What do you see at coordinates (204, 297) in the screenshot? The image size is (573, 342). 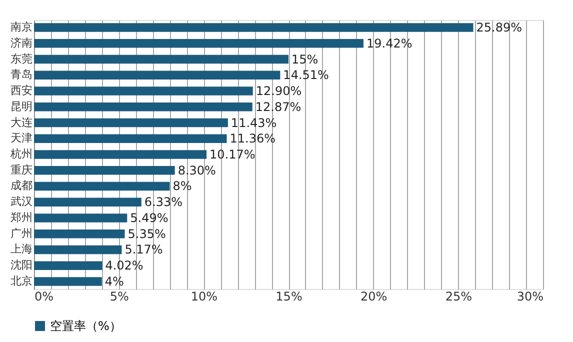 I see `x-tick-label: 10%` at bounding box center [204, 297].